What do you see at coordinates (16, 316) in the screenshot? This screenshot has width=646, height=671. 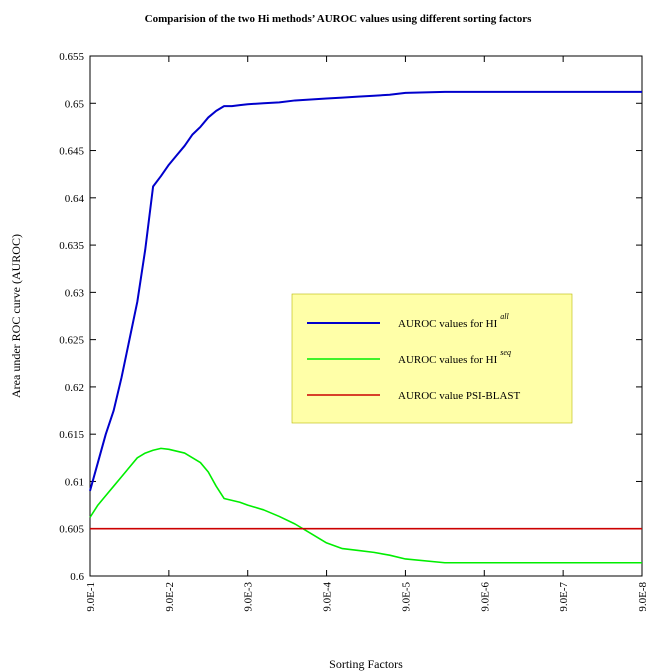 I see `y-axis-label: Area under ROC curve (AUROC)` at bounding box center [16, 316].